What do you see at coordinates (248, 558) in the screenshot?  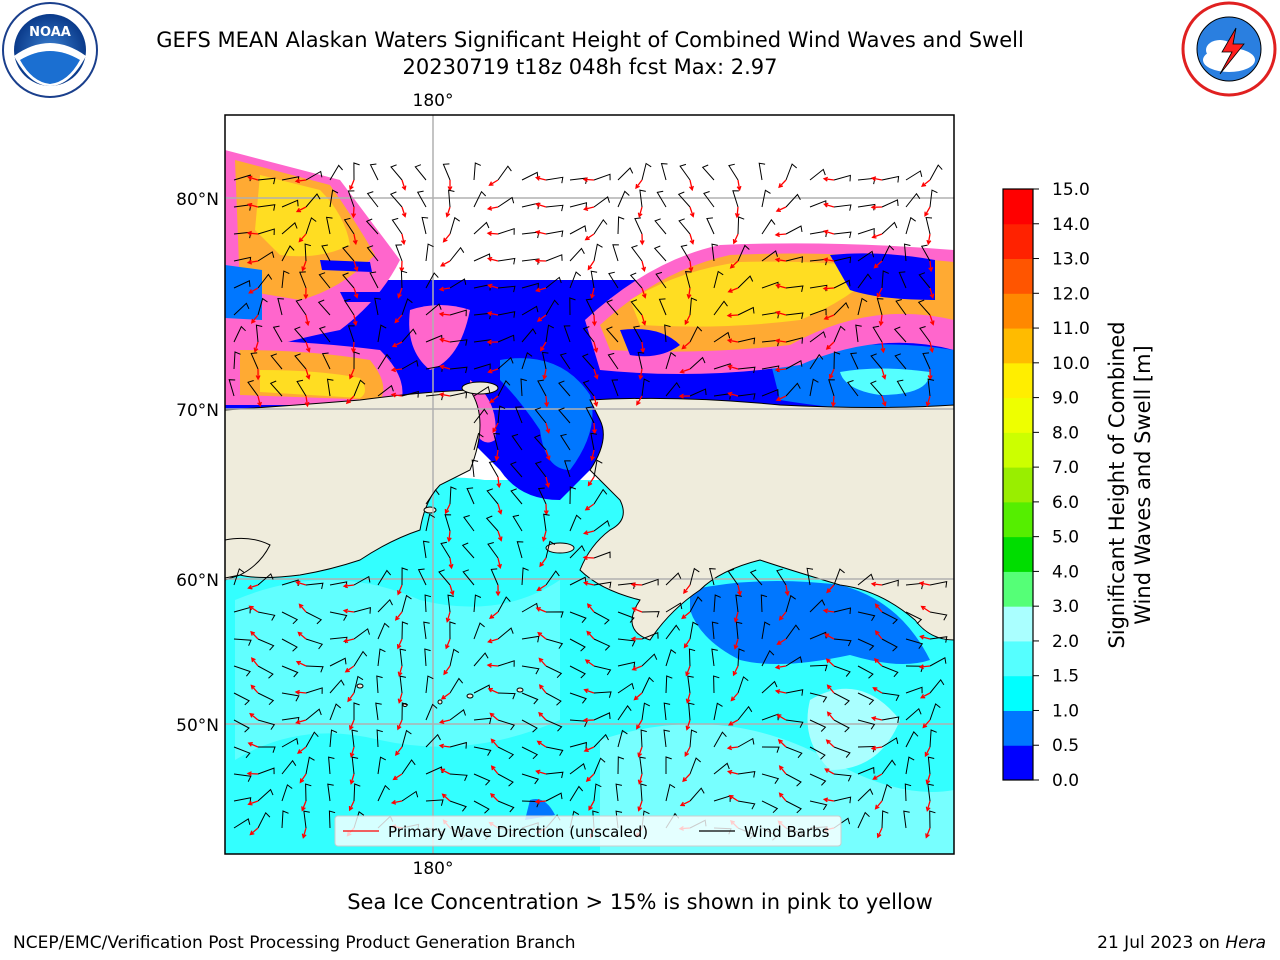 I see `kamchatka` at bounding box center [248, 558].